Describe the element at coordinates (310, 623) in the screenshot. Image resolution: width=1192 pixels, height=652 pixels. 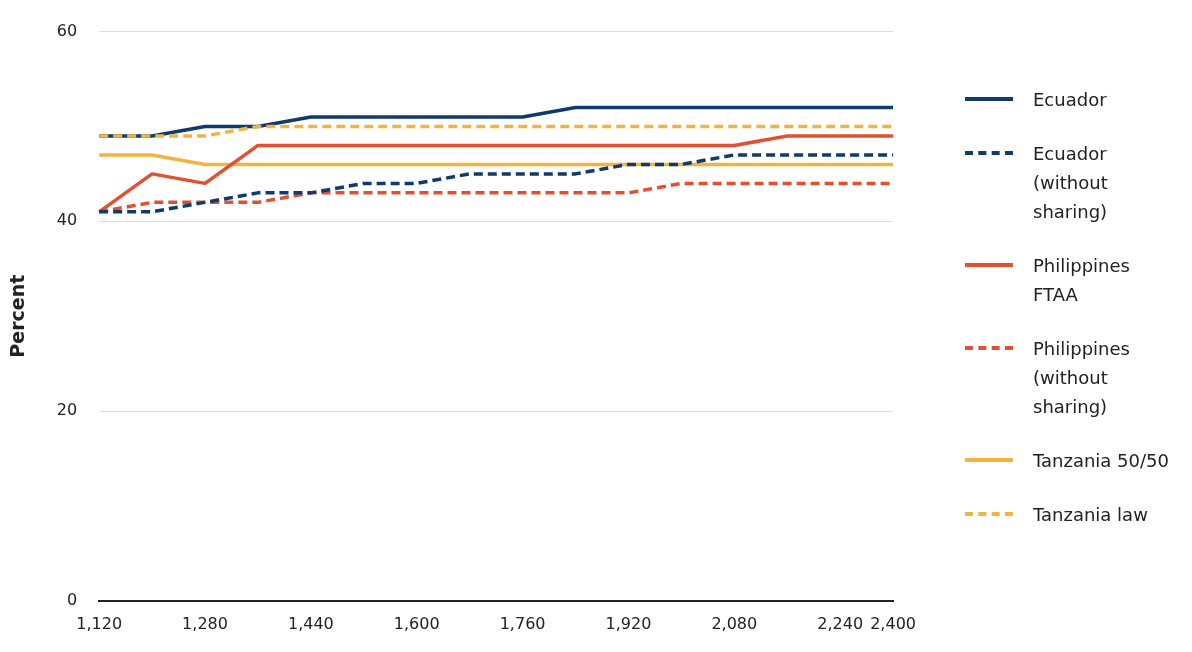
I see `x-tick-label: 1,440` at that location.